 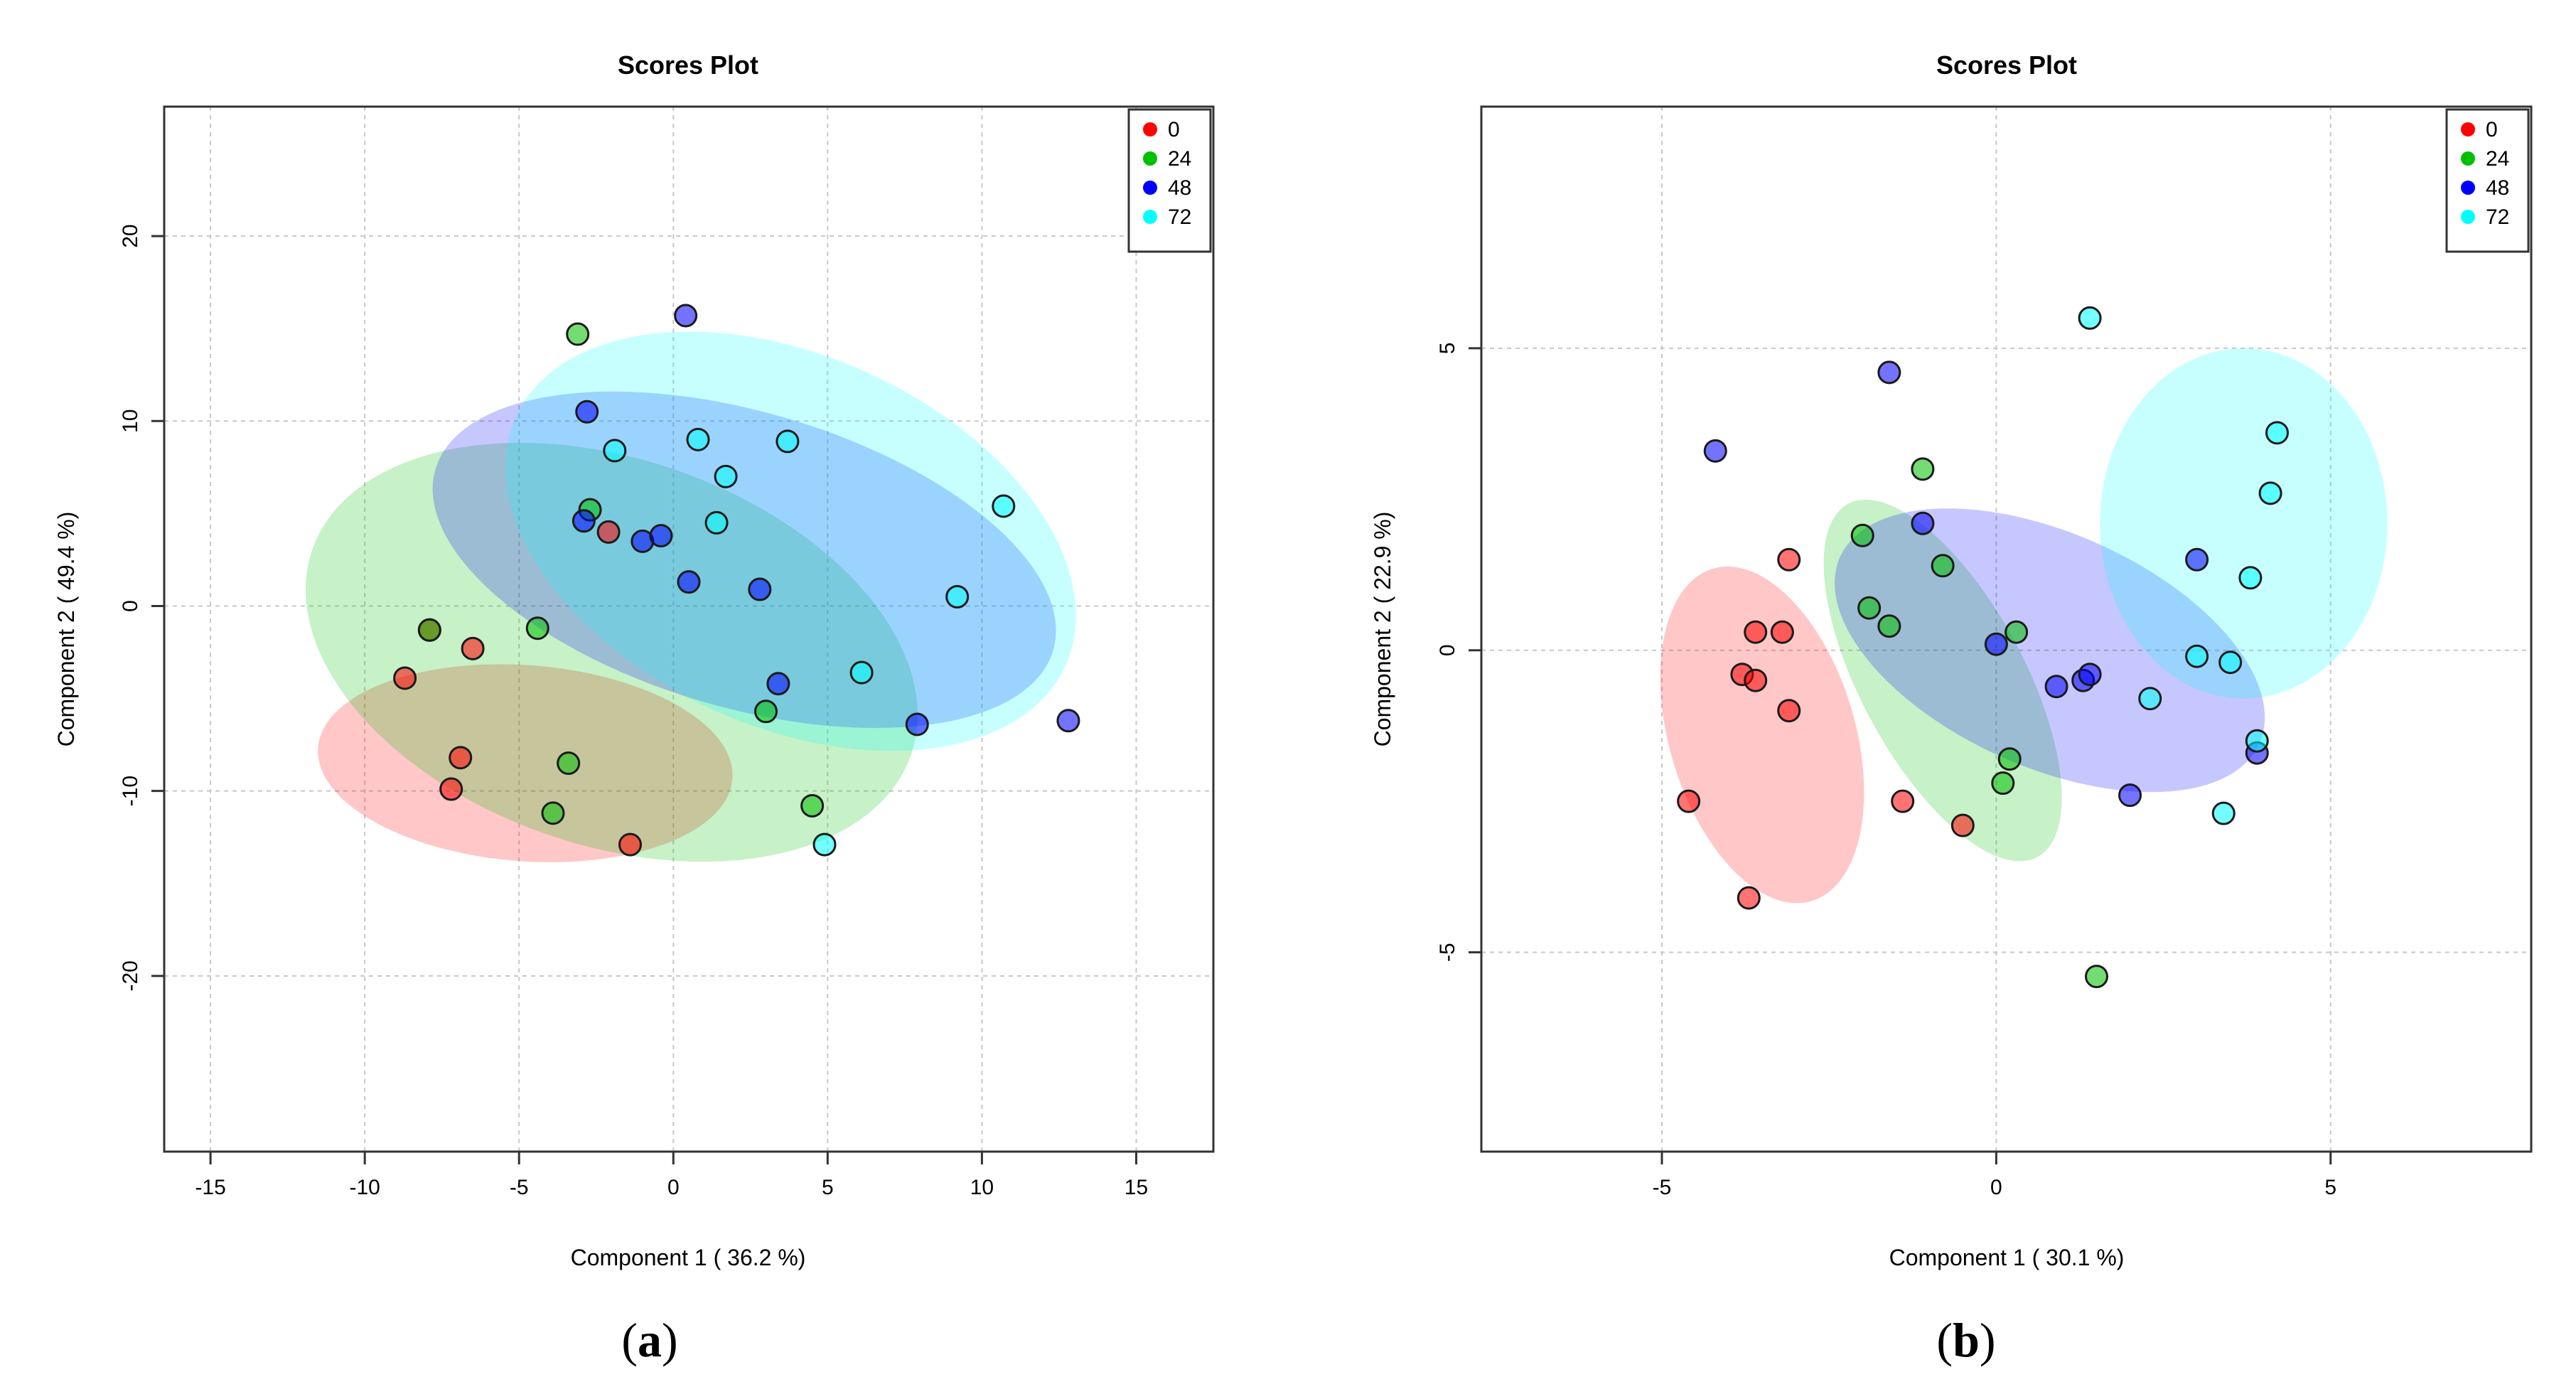 I want to click on y-tick-label: -5, so click(x=1447, y=952).